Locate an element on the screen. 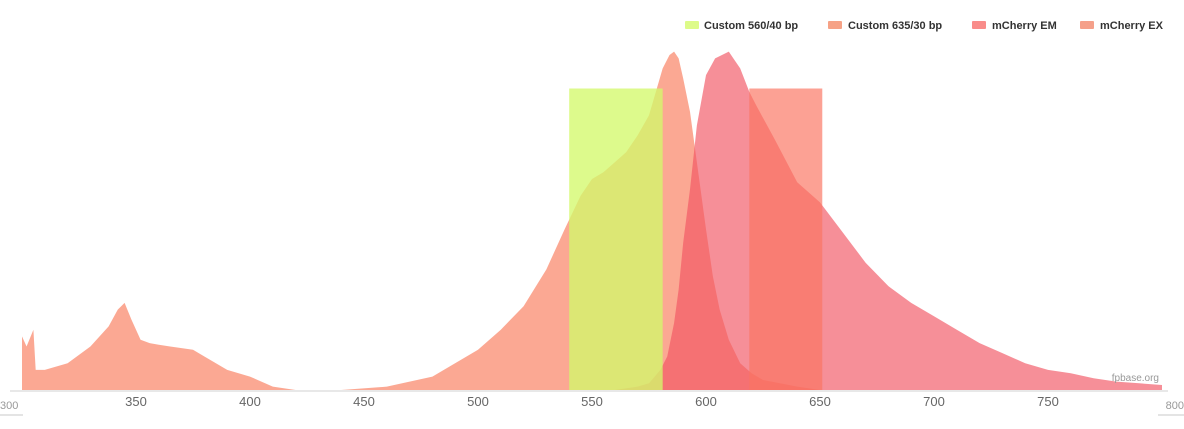 Image resolution: width=1184 pixels, height=429 pixels. legend-swatch-custom-560-40-bp is located at coordinates (692, 25).